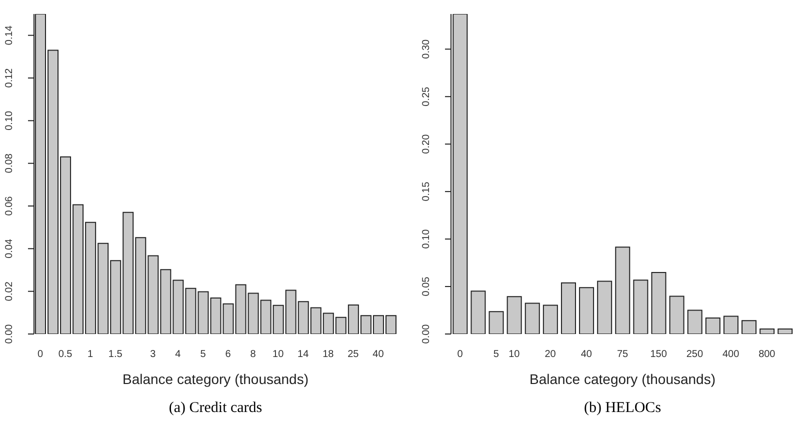 This screenshot has width=795, height=432. I want to click on x-tick-label: 150, so click(659, 354).